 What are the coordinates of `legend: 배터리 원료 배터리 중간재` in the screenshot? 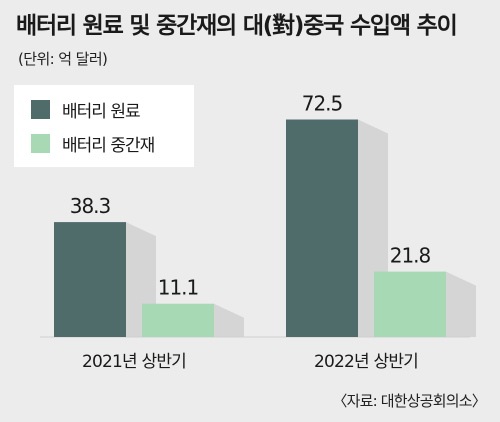 It's located at (104, 126).